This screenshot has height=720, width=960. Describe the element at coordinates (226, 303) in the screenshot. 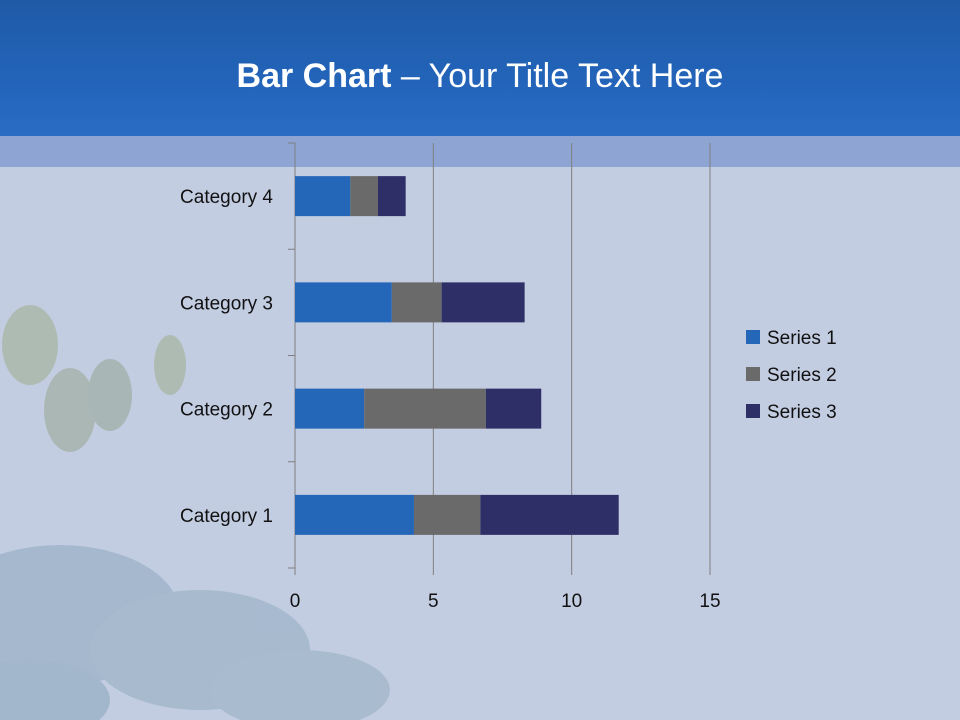

I see `y-tick-label: Category 3` at that location.